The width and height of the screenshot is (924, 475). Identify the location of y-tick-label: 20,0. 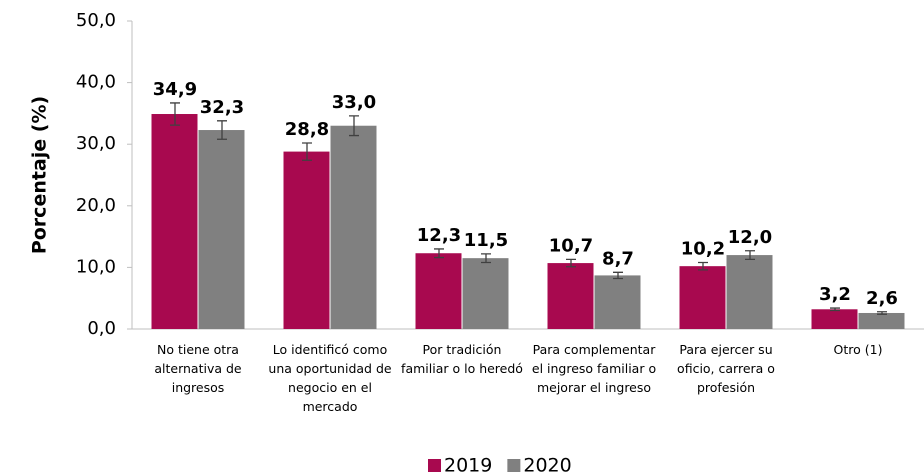
(96, 205).